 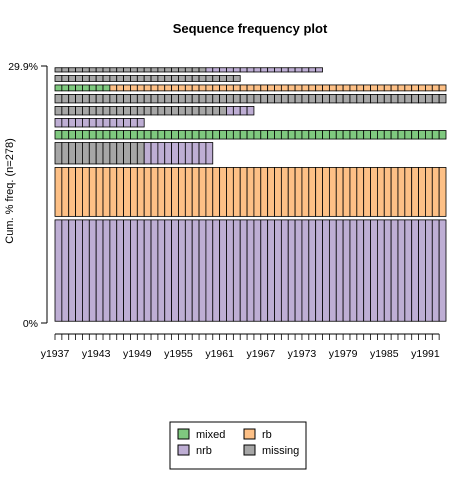 I want to click on legend-item-mixed: mixed, so click(x=201, y=434).